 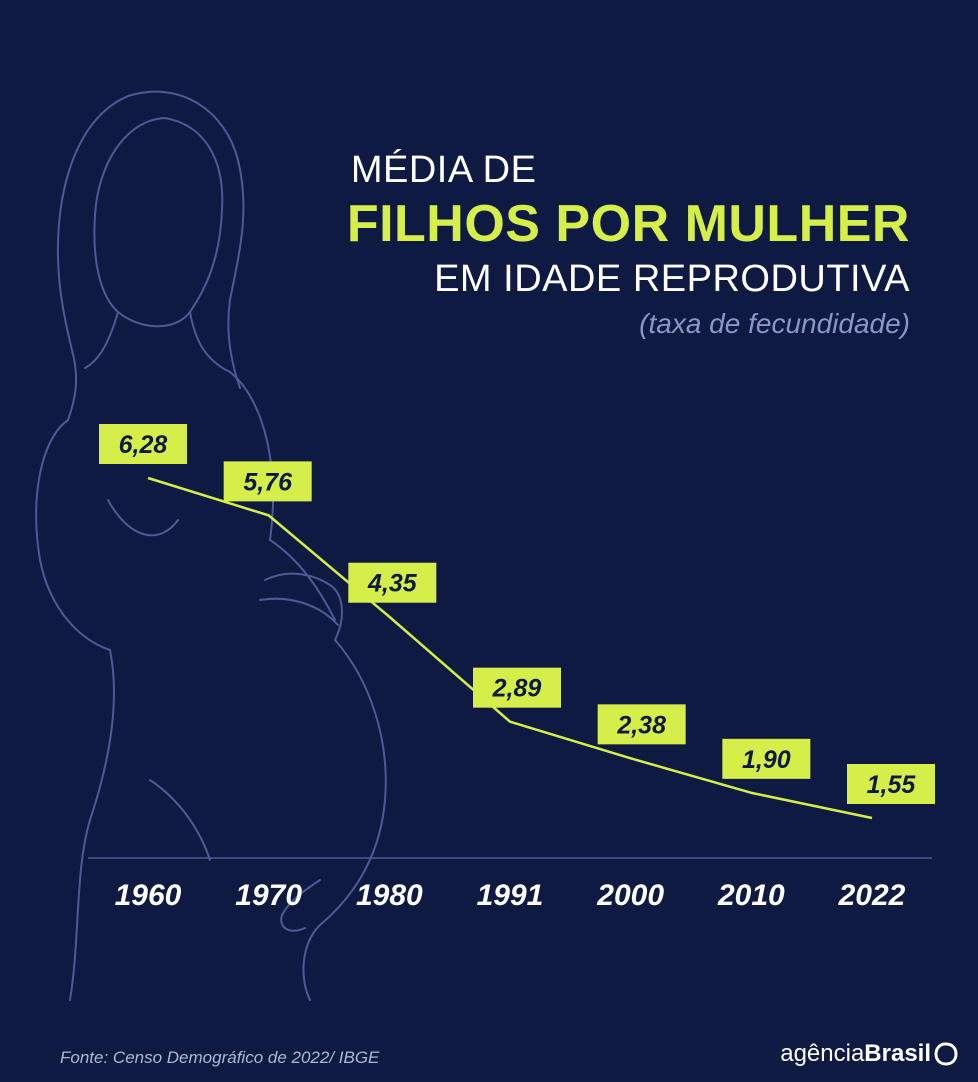 I want to click on x-tick-label-1960: 1960, so click(x=148, y=895).